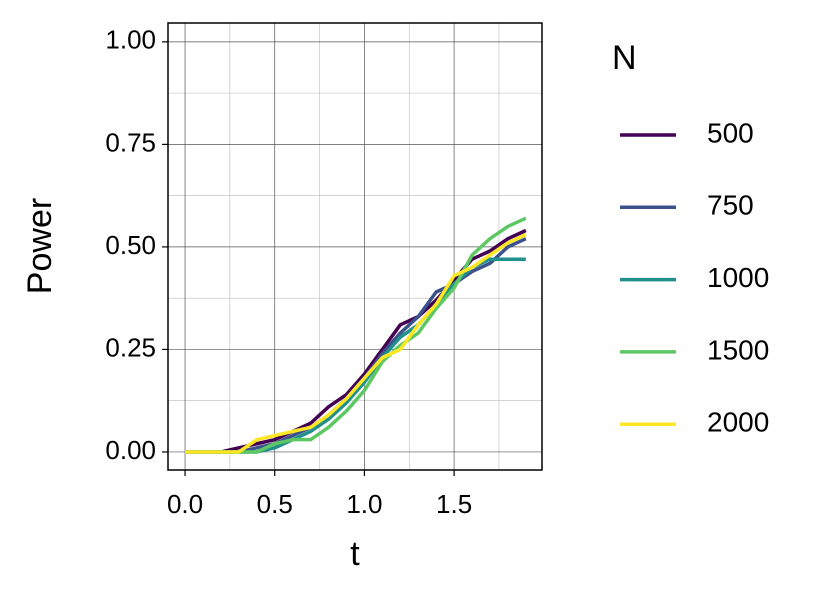 The height and width of the screenshot is (601, 834). Describe the element at coordinates (730, 132) in the screenshot. I see `legend-label: 500` at that location.